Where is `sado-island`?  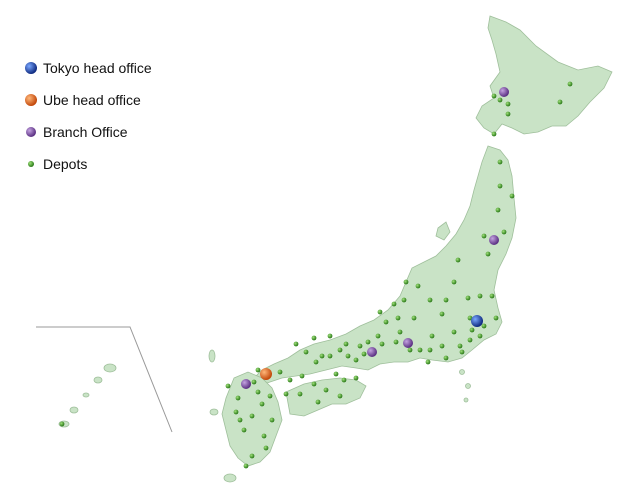 sado-island is located at coordinates (443, 231).